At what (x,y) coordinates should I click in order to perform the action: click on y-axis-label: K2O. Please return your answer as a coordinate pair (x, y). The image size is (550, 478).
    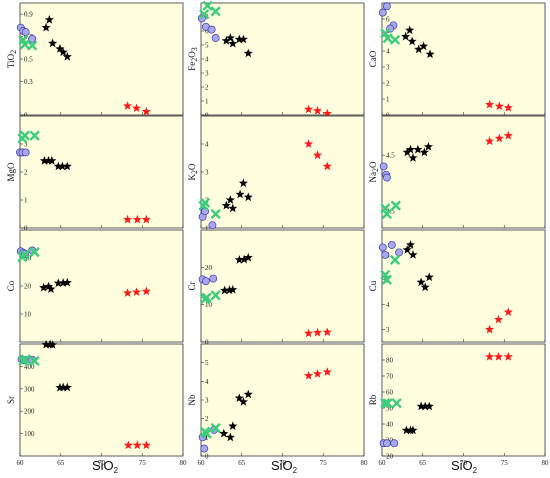
    Looking at the image, I should click on (193, 172).